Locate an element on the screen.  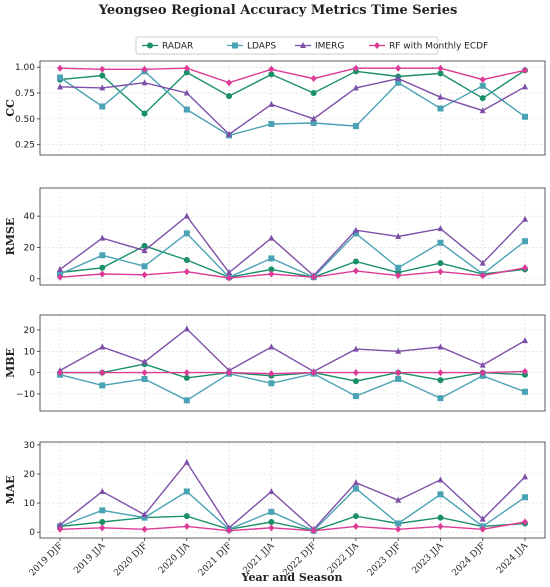
y-tick-label: 30 is located at coordinates (30, 446).